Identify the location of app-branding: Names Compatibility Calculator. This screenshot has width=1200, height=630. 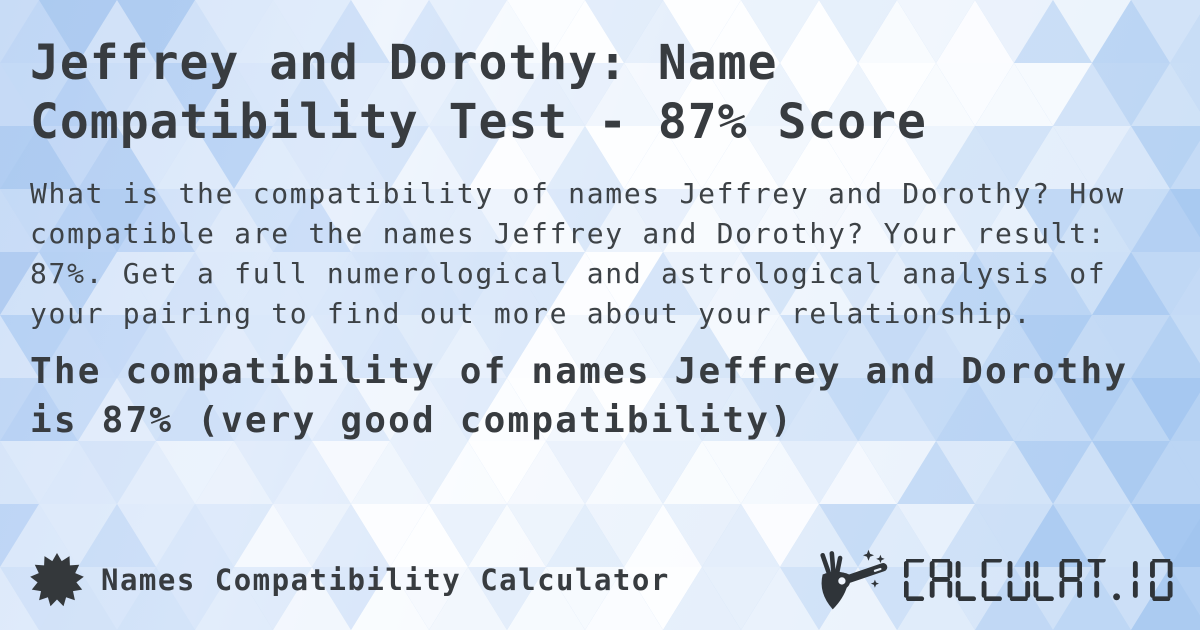
(350, 580).